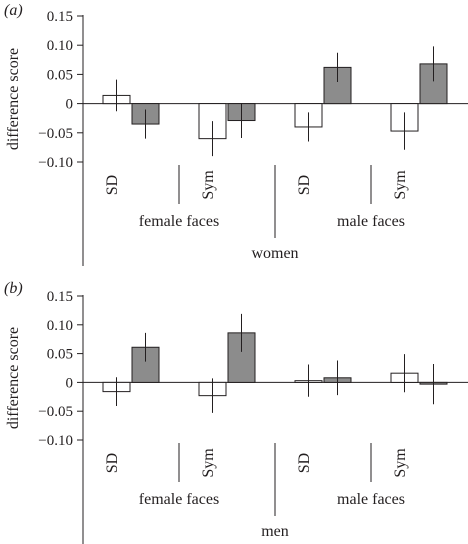  Describe the element at coordinates (13, 288) in the screenshot. I see `panel-label: (b)` at that location.